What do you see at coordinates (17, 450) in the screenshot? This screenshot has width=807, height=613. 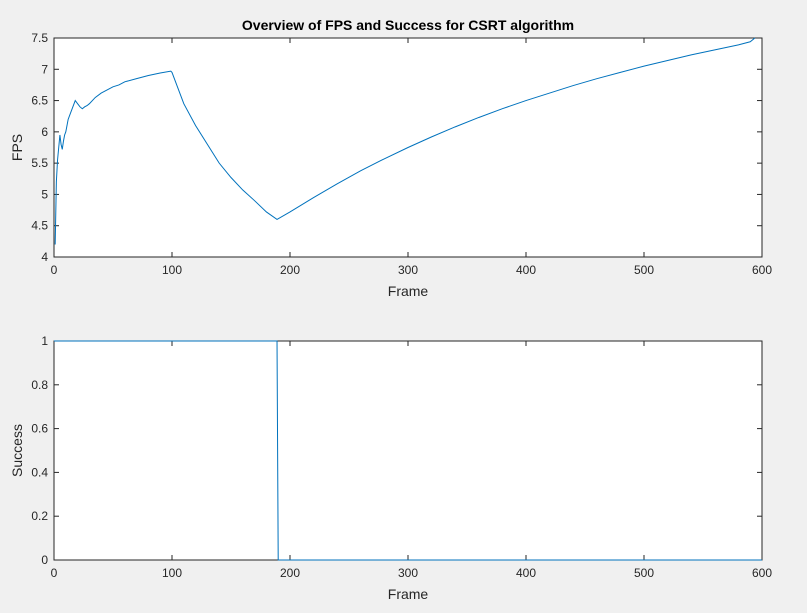 I see `success-y-axis-label: Success` at bounding box center [17, 450].